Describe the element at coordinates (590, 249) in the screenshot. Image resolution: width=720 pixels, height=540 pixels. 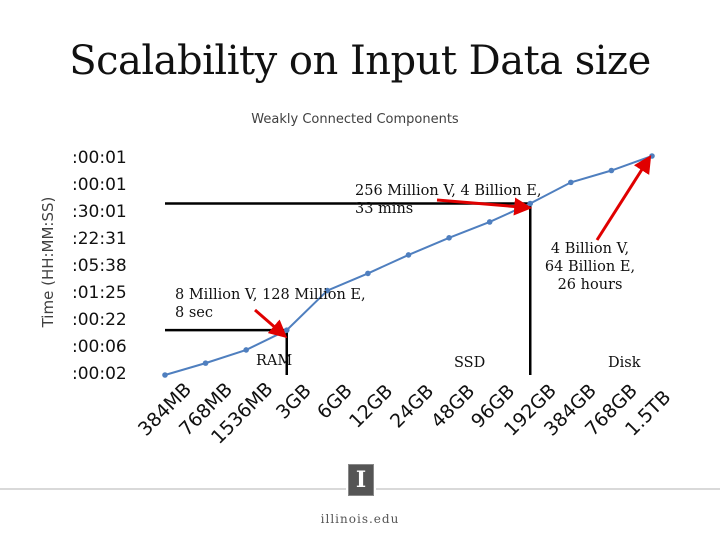
I see `callout-4b-line1: 4 Billion V,` at that location.